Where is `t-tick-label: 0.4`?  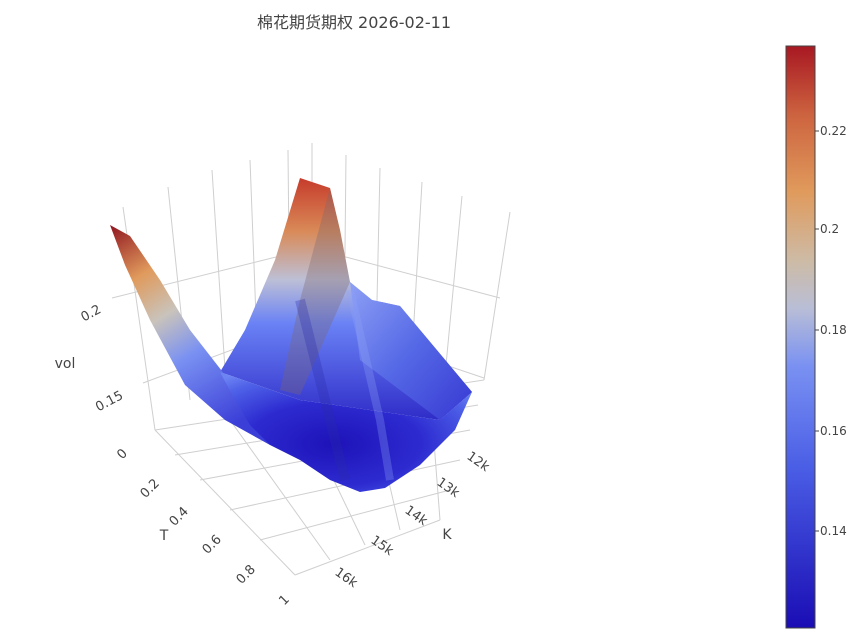 t-tick-label: 0.4 is located at coordinates (179, 516).